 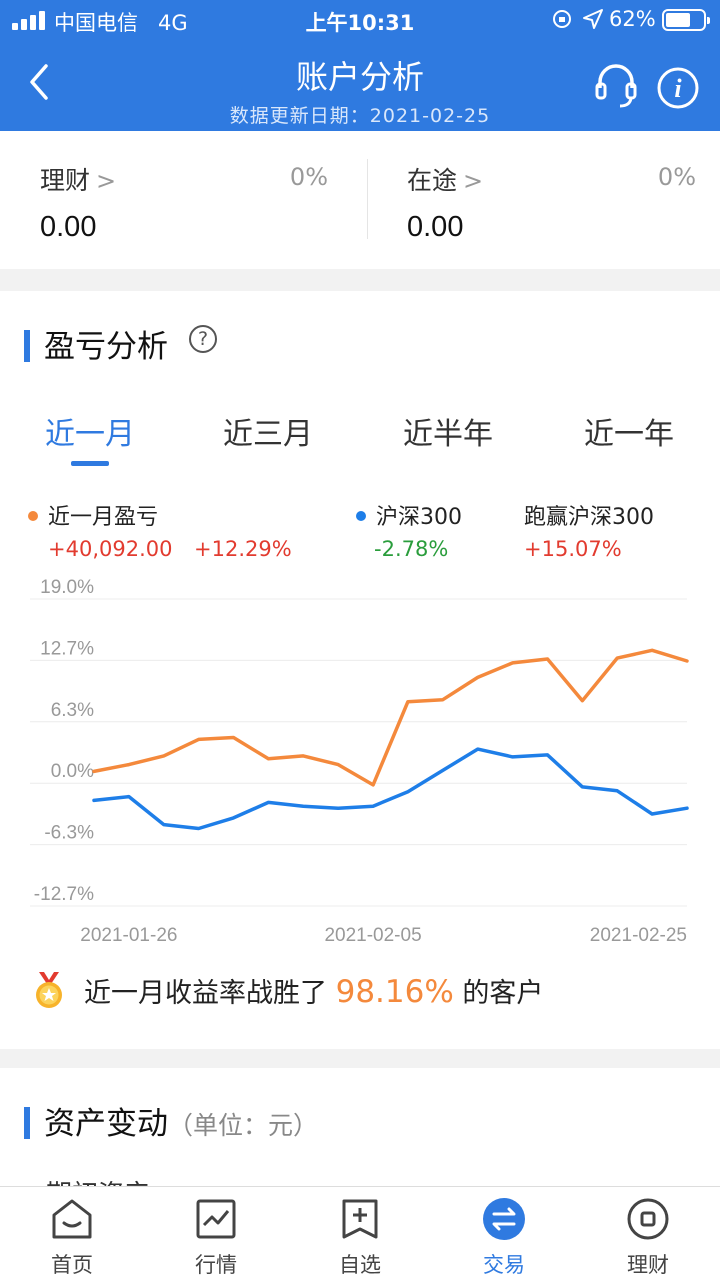 What do you see at coordinates (90, 434) in the screenshot?
I see `tab-1-month: 近一月` at bounding box center [90, 434].